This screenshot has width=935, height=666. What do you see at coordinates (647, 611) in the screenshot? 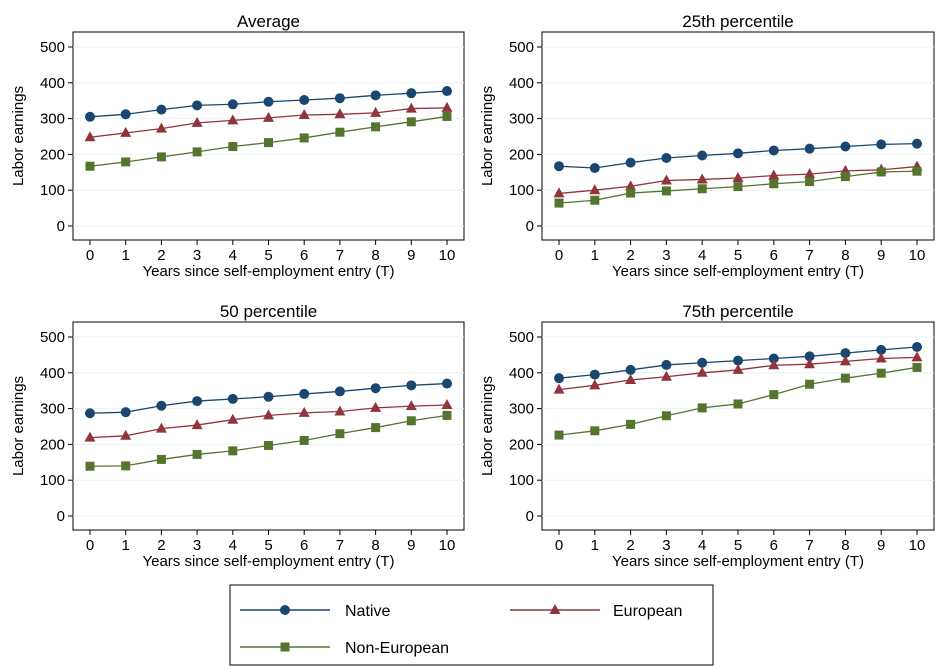
I see `legend-label: European` at bounding box center [647, 611].